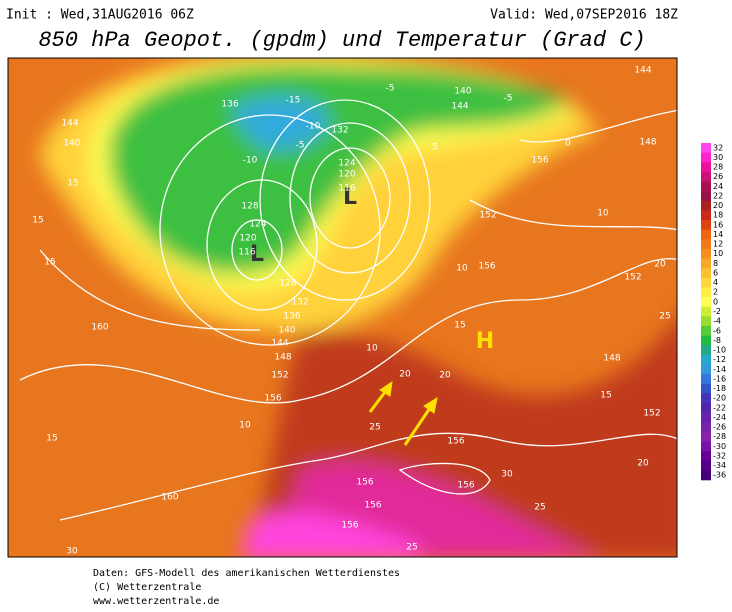 This screenshot has width=732, height=612. I want to click on contour-label: -15, so click(293, 101).